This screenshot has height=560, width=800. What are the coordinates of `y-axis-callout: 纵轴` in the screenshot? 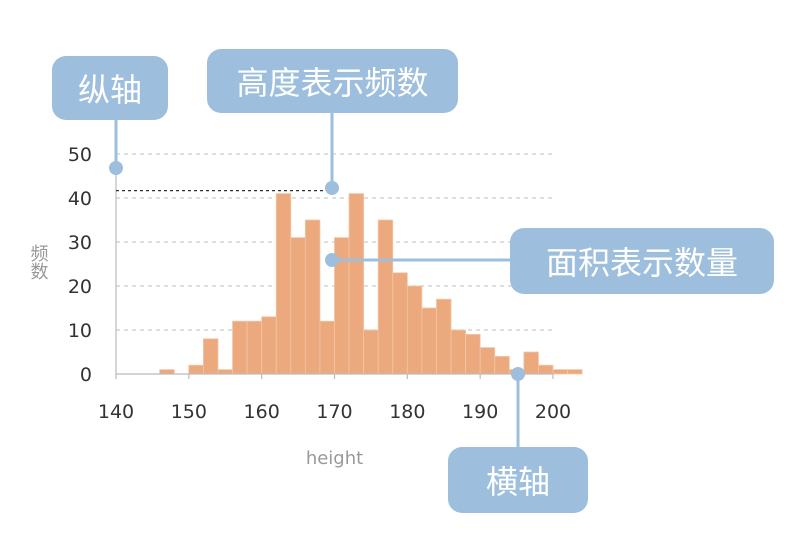 It's located at (110, 88).